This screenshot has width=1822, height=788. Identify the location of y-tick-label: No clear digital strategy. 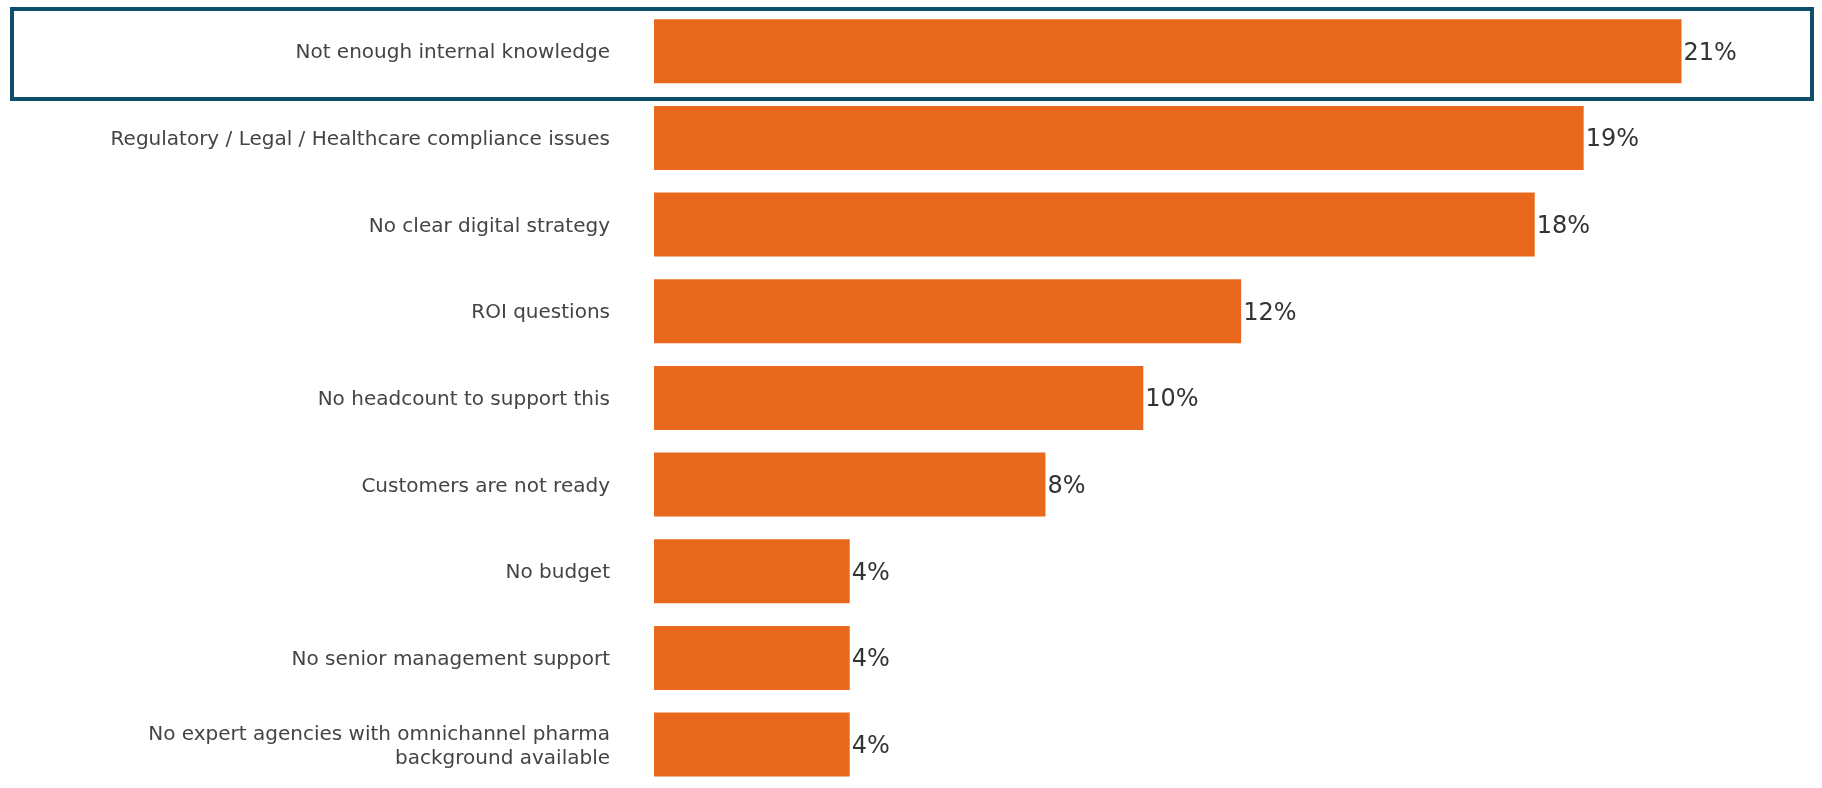
(489, 224).